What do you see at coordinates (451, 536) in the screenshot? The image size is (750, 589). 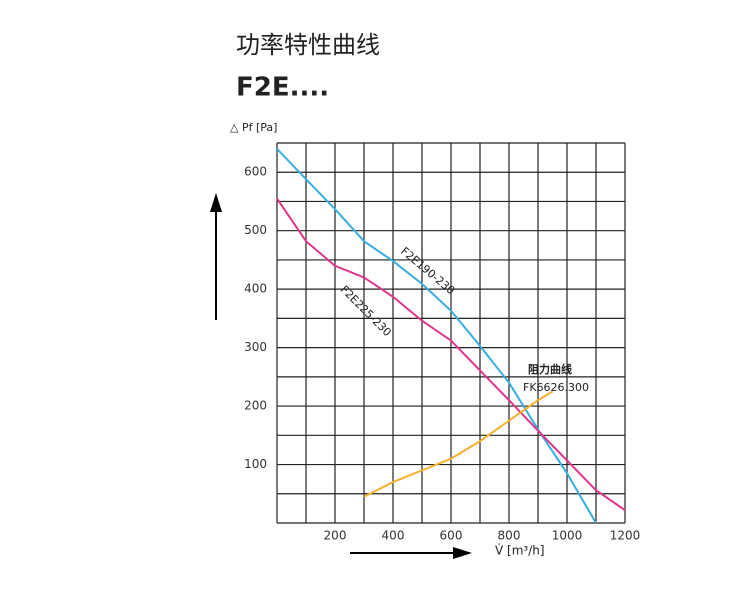 I see `x-tick-label: 600` at bounding box center [451, 536].